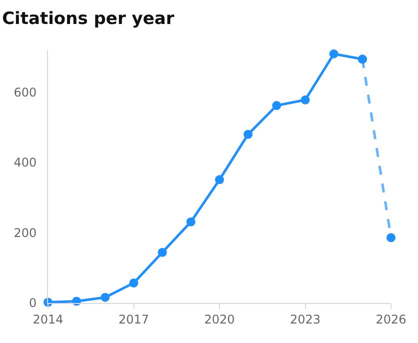  I want to click on x-tick-label: 2020, so click(219, 319).